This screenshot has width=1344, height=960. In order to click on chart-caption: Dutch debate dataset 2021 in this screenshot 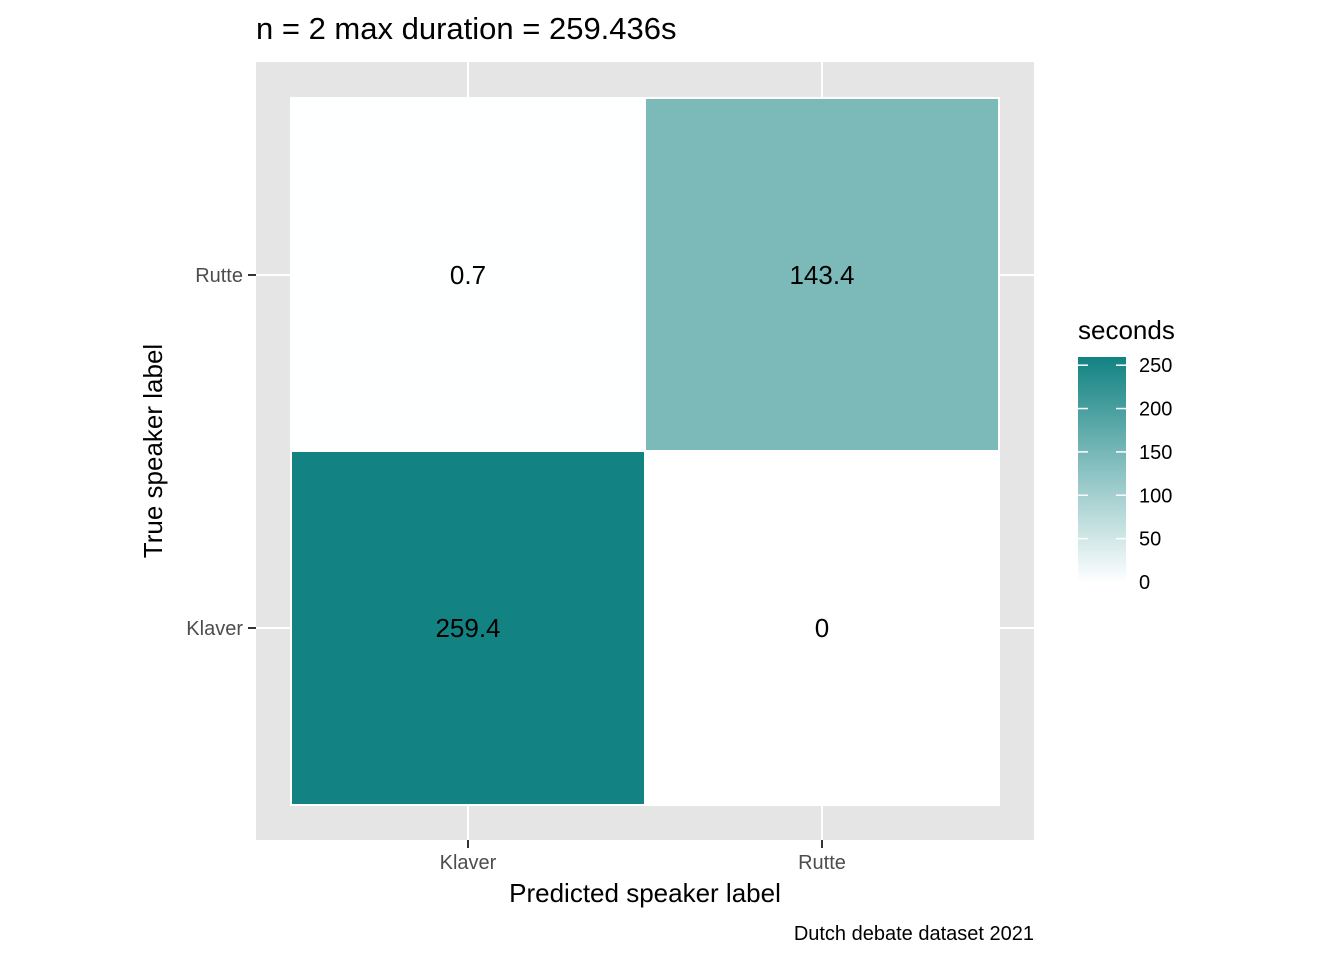, I will do `click(914, 934)`.